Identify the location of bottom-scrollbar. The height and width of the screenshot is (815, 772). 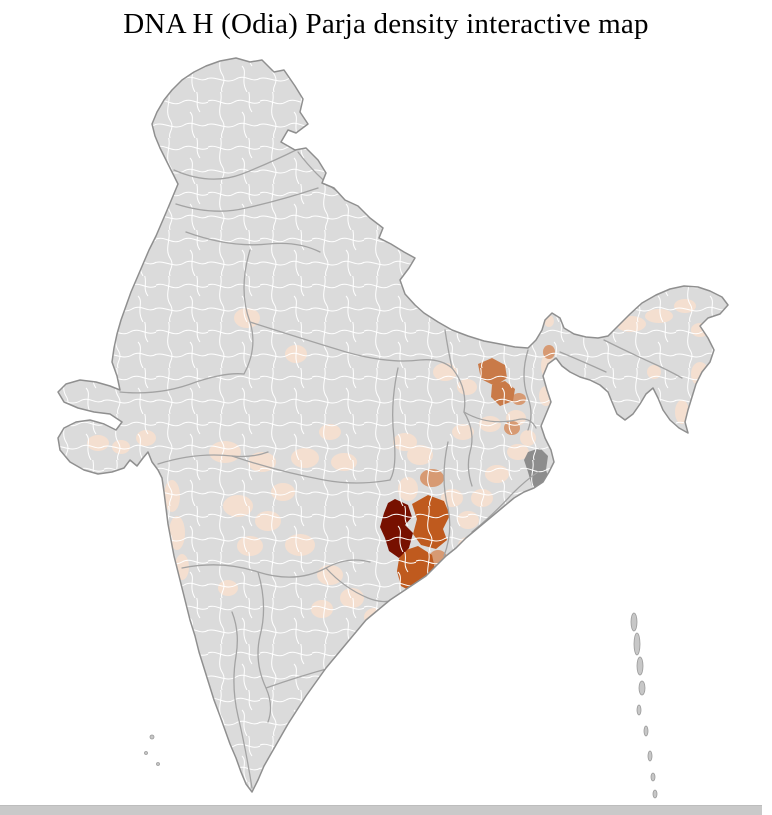
(381, 810).